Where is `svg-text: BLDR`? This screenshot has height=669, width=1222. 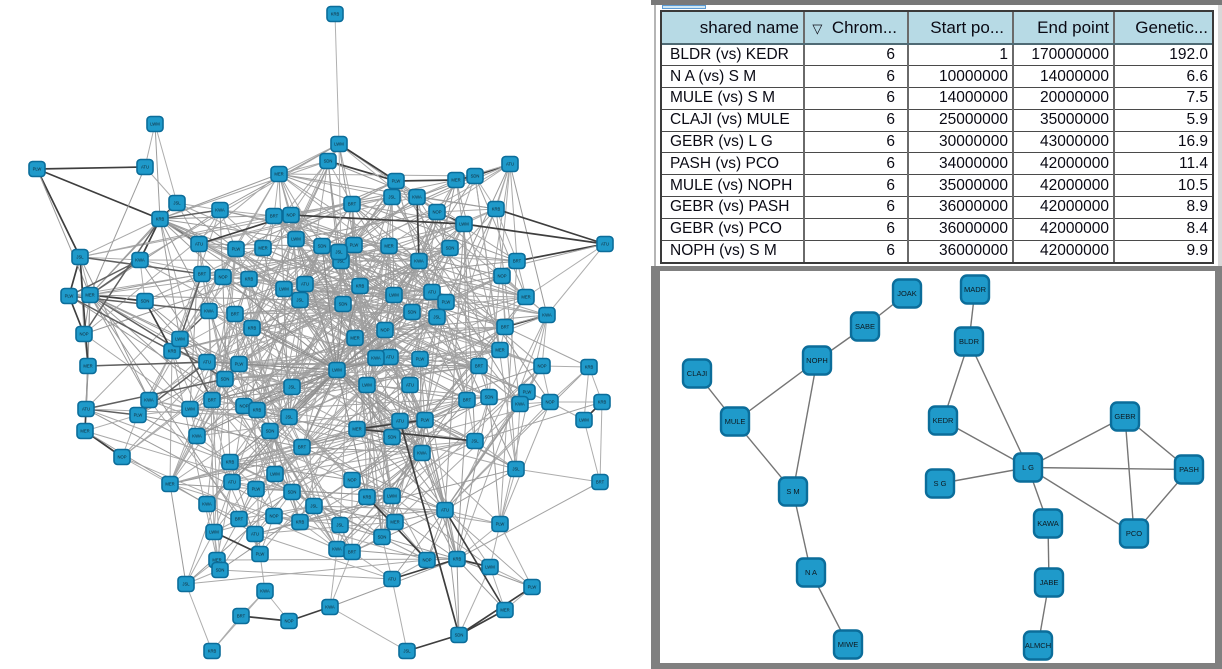 svg-text: BLDR is located at coordinates (969, 341).